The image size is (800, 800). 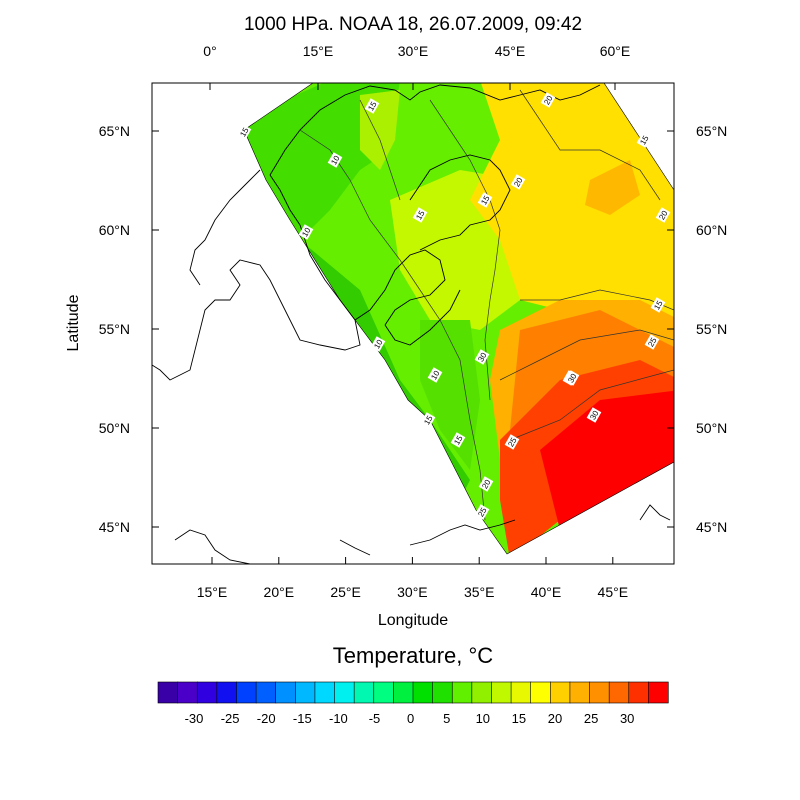 What do you see at coordinates (572, 201) in the screenshot?
I see `region-hot-east` at bounding box center [572, 201].